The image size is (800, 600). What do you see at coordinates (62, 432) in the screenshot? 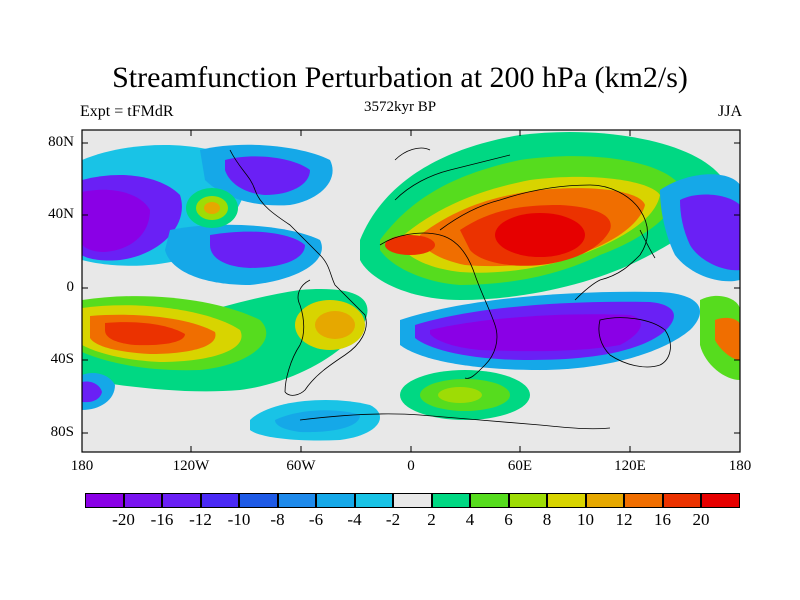
I see `lat-label-80s: 80S` at bounding box center [62, 432].